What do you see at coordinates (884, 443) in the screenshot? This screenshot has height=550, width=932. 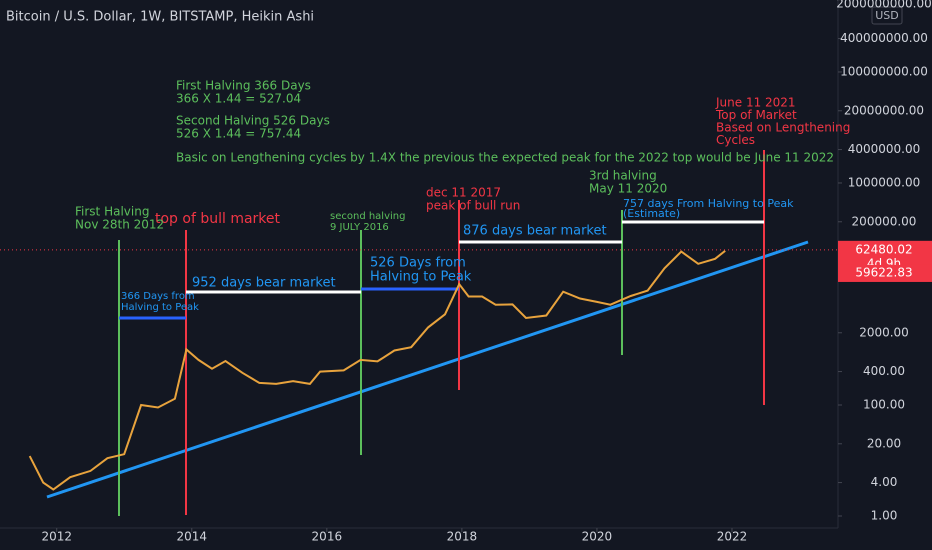 I see `y-tick-label: 20.00` at bounding box center [884, 443].